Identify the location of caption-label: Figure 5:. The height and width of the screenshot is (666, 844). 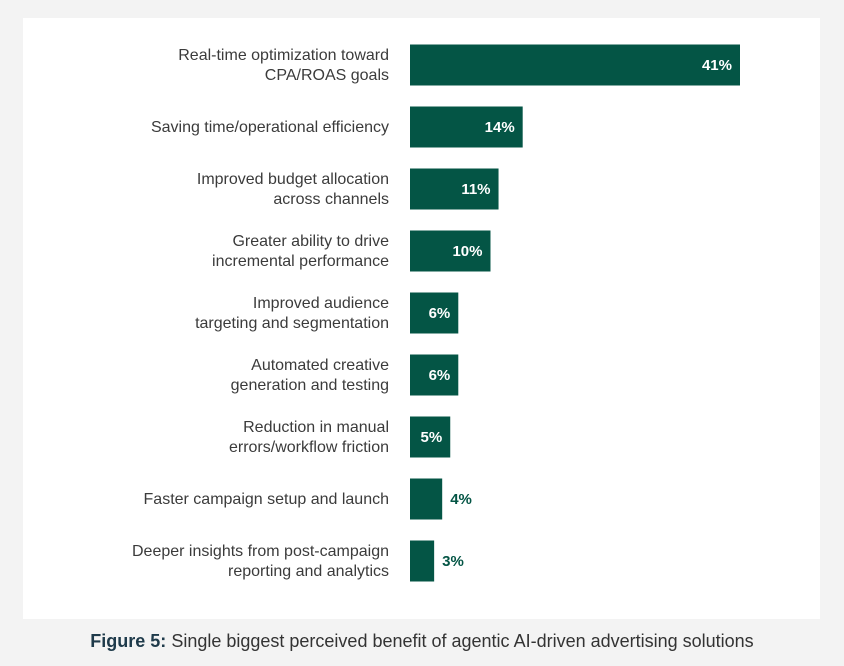
(128, 641).